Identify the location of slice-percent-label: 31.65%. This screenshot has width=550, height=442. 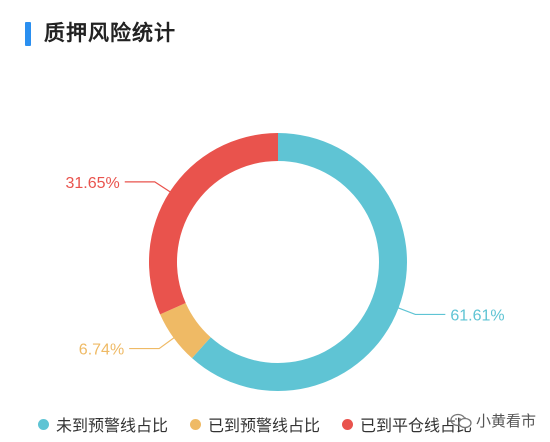
(92, 183).